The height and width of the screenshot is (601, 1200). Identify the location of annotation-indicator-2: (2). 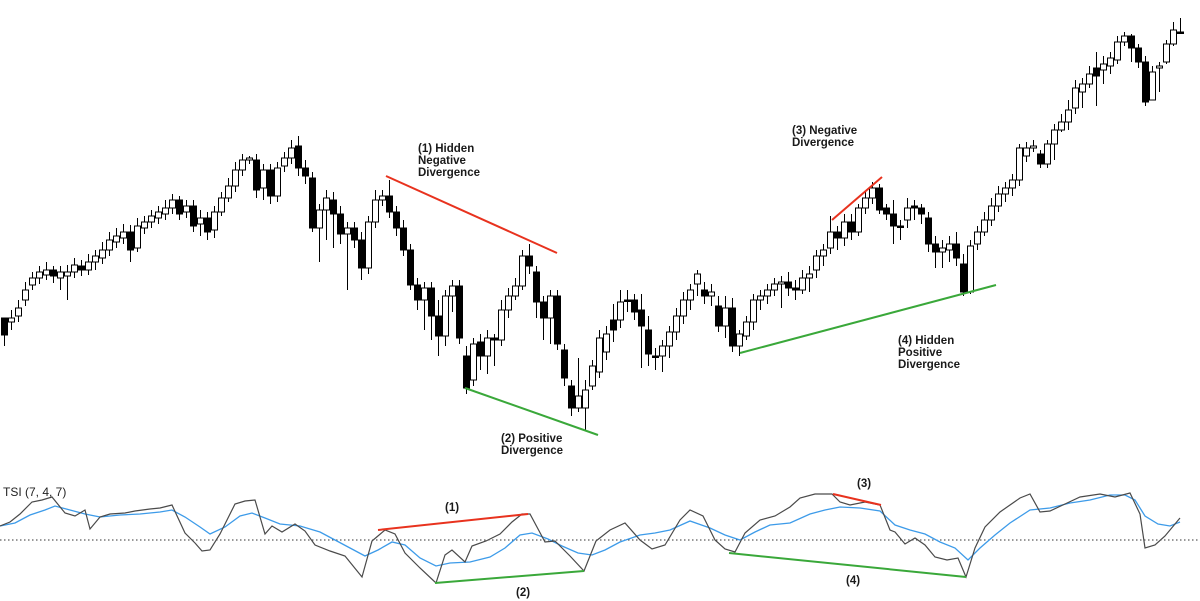
(523, 593).